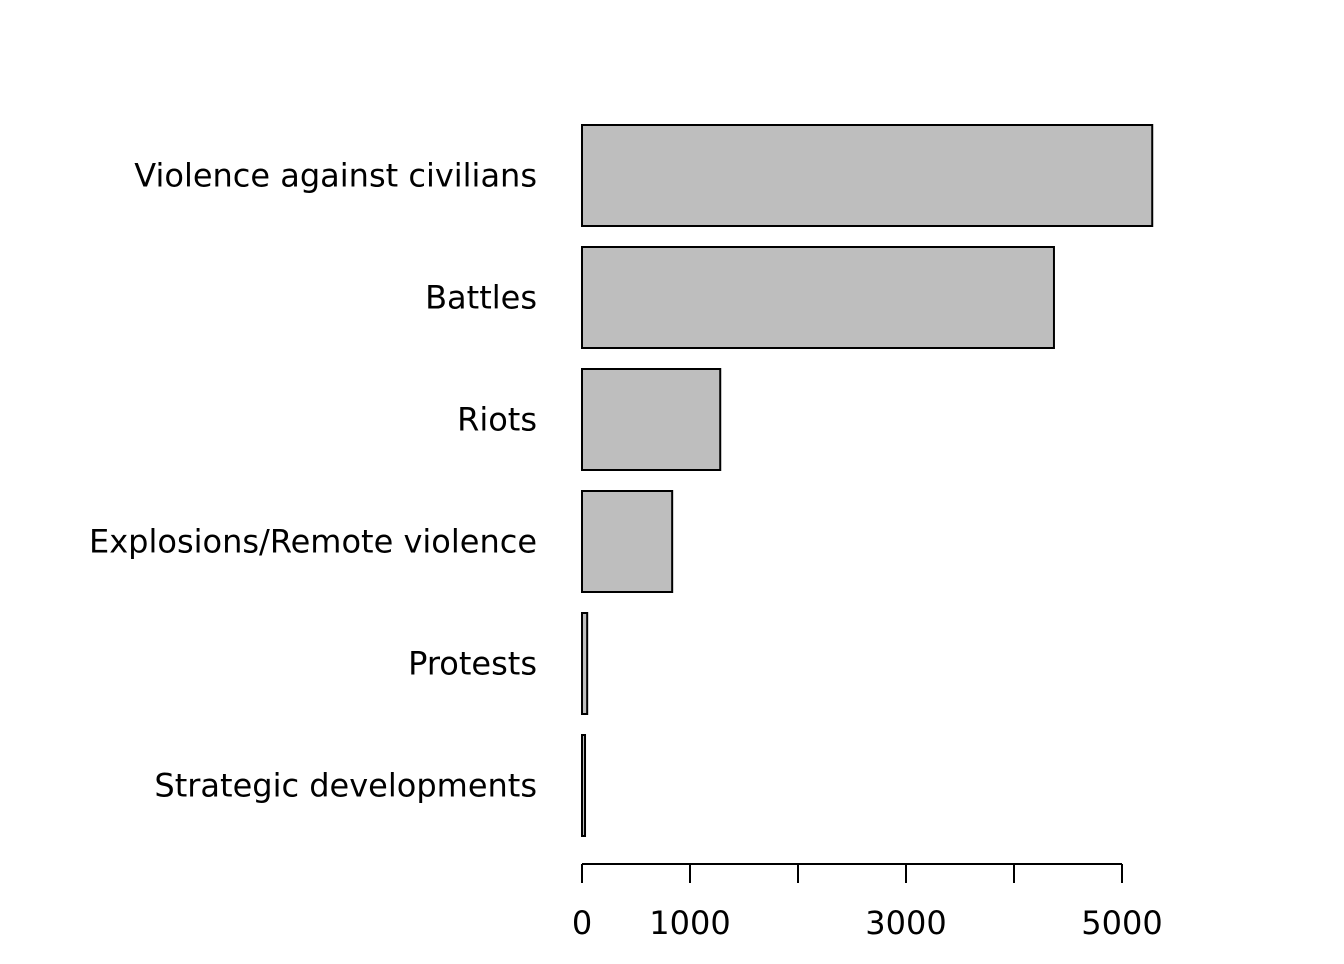 The width and height of the screenshot is (1344, 964). What do you see at coordinates (867, 175) in the screenshot?
I see `bar-violence-against-civilians` at bounding box center [867, 175].